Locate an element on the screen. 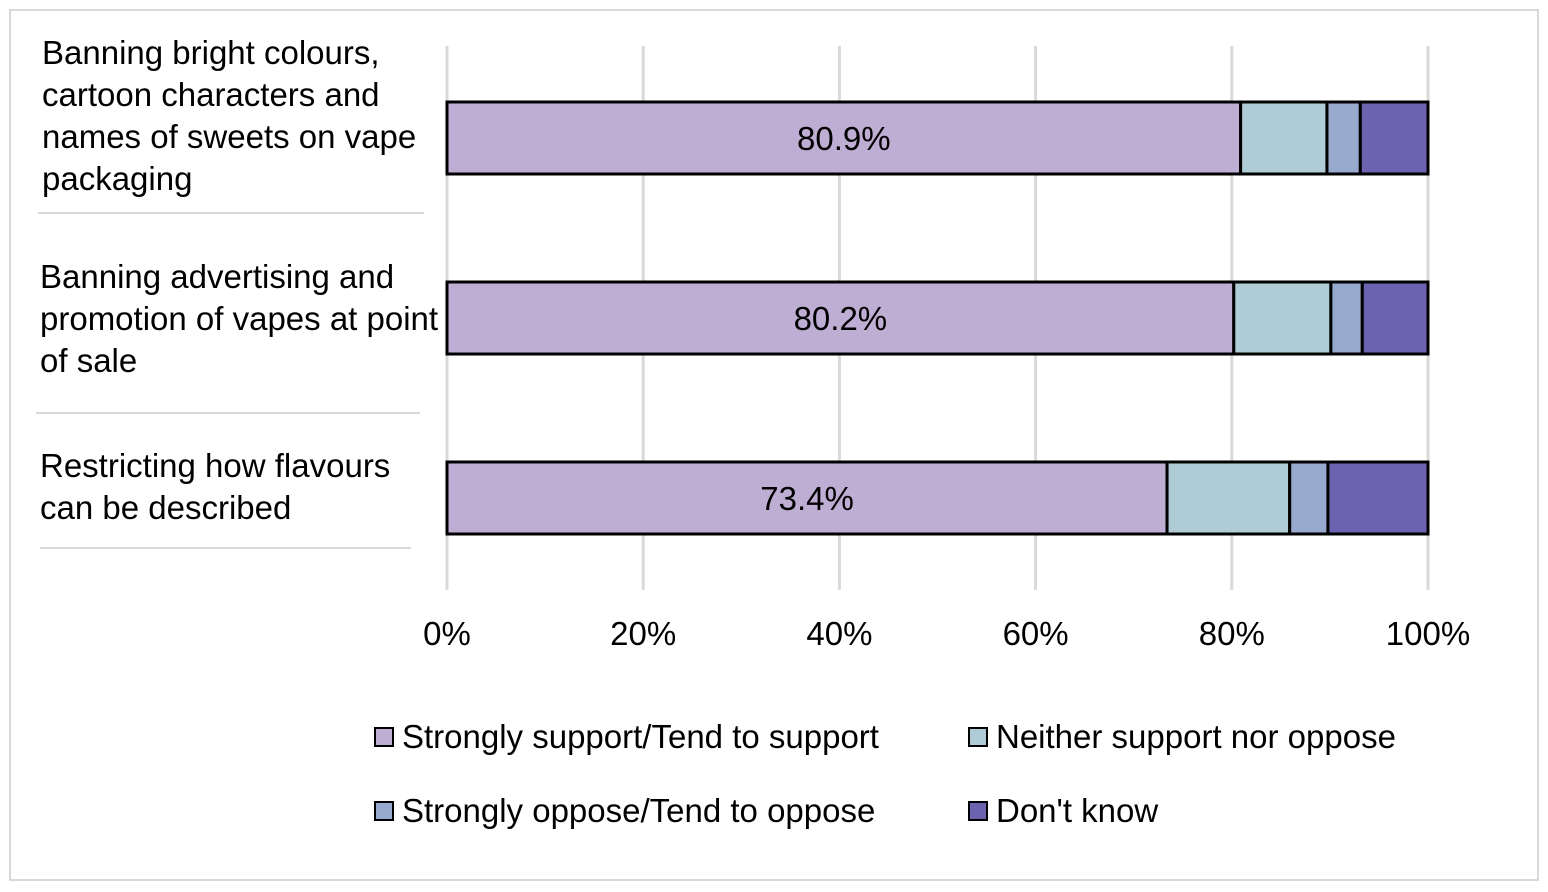 The height and width of the screenshot is (892, 1548). data-label-1: 80.2% is located at coordinates (841, 318).